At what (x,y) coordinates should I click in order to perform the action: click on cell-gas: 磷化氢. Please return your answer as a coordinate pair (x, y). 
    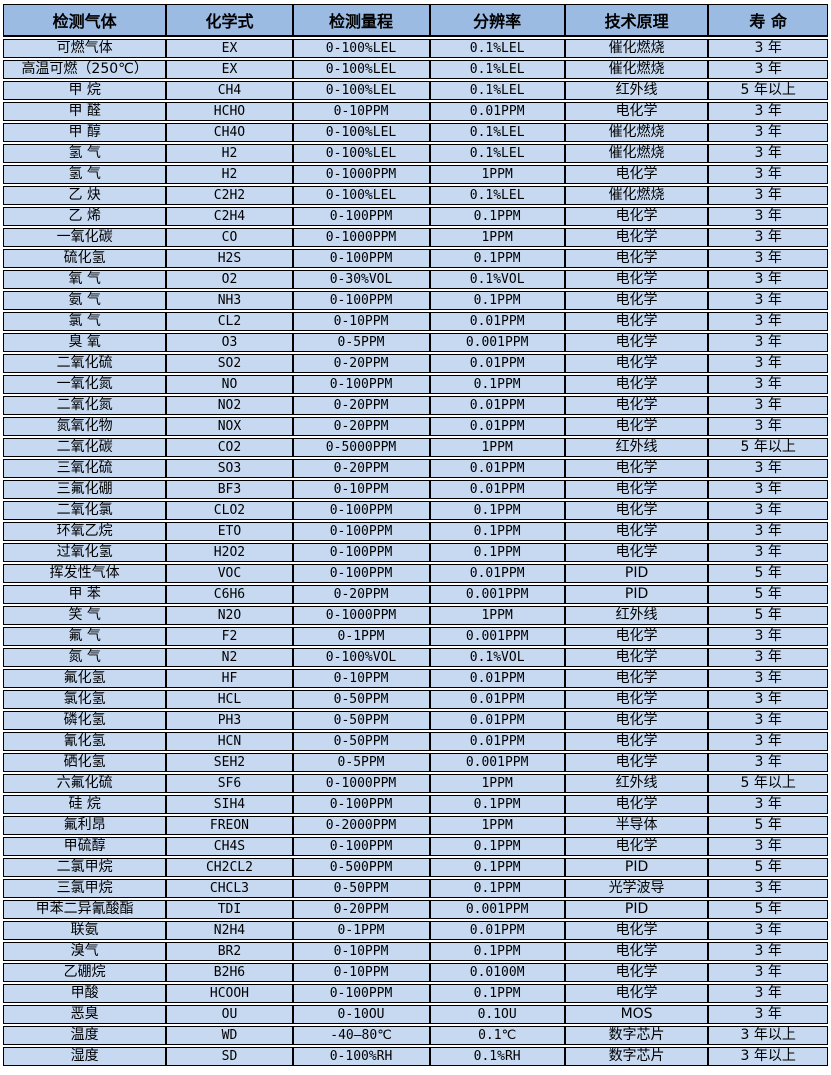
    Looking at the image, I should click on (85, 720).